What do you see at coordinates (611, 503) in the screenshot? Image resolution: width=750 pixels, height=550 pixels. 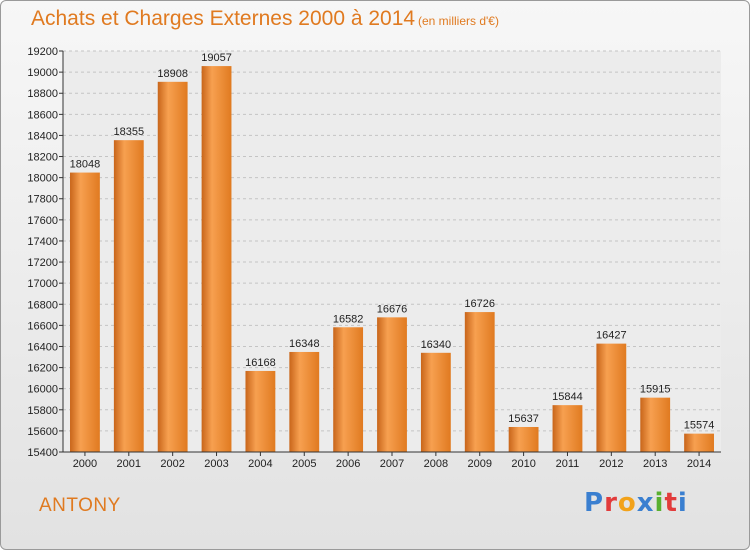 I see `logo-letter: r` at bounding box center [611, 503].